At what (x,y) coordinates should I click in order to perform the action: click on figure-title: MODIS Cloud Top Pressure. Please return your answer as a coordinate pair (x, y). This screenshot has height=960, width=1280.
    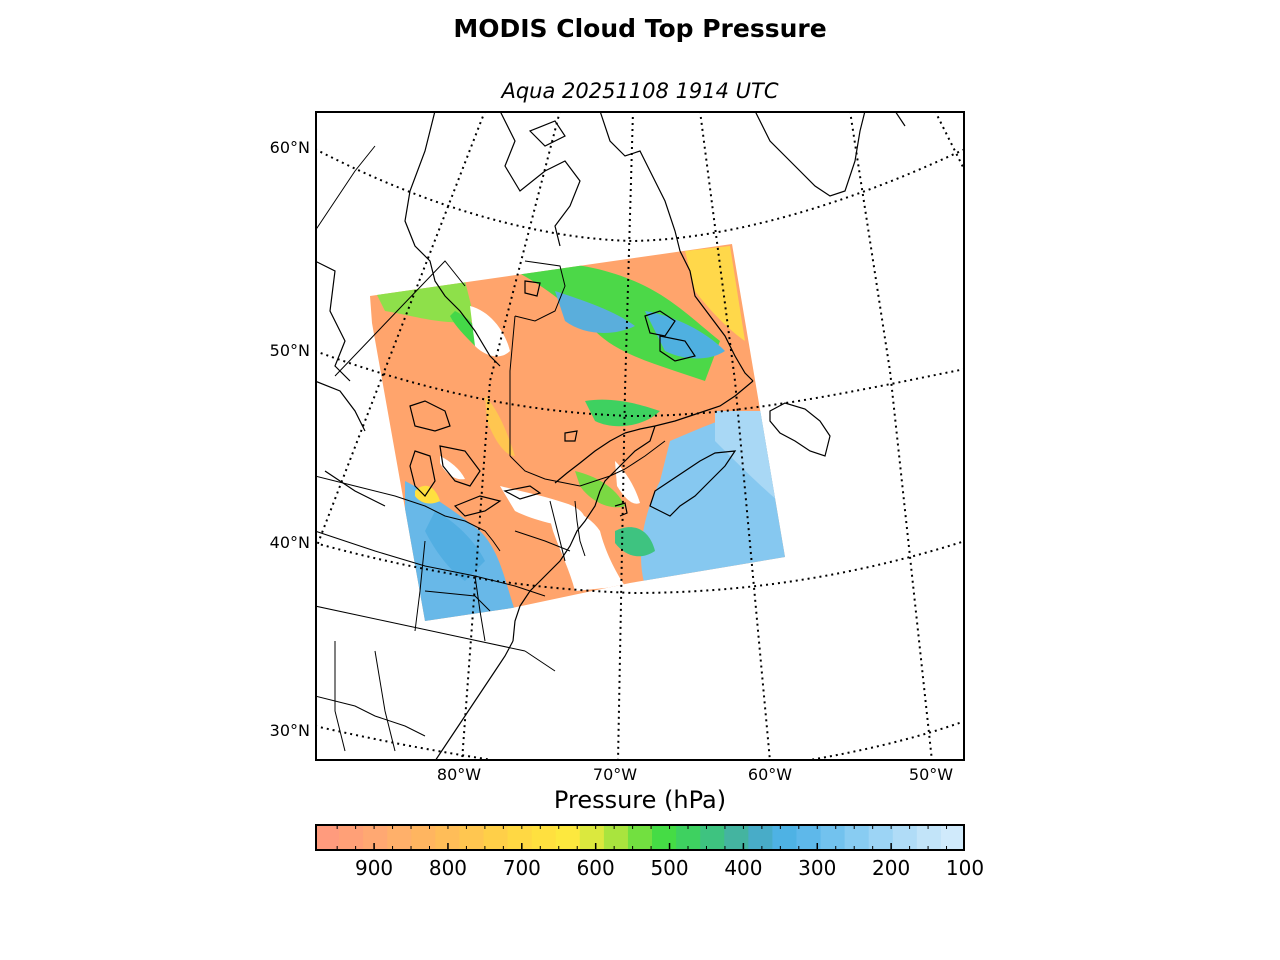
    Looking at the image, I should click on (640, 28).